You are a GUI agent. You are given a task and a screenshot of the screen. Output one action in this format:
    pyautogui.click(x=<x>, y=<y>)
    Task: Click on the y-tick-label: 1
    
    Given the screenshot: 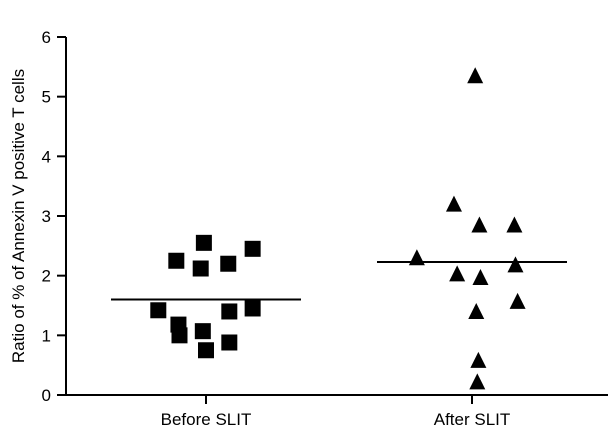 What is the action you would take?
    pyautogui.click(x=46, y=335)
    